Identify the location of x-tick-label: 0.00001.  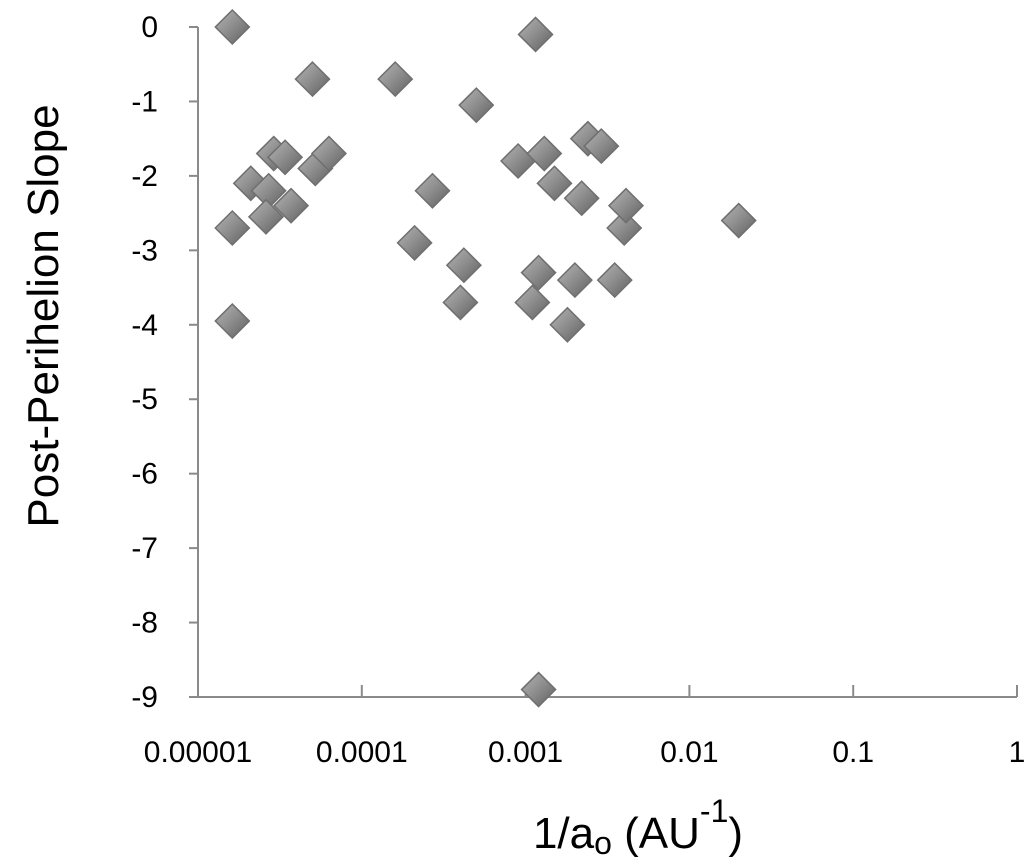
(198, 752).